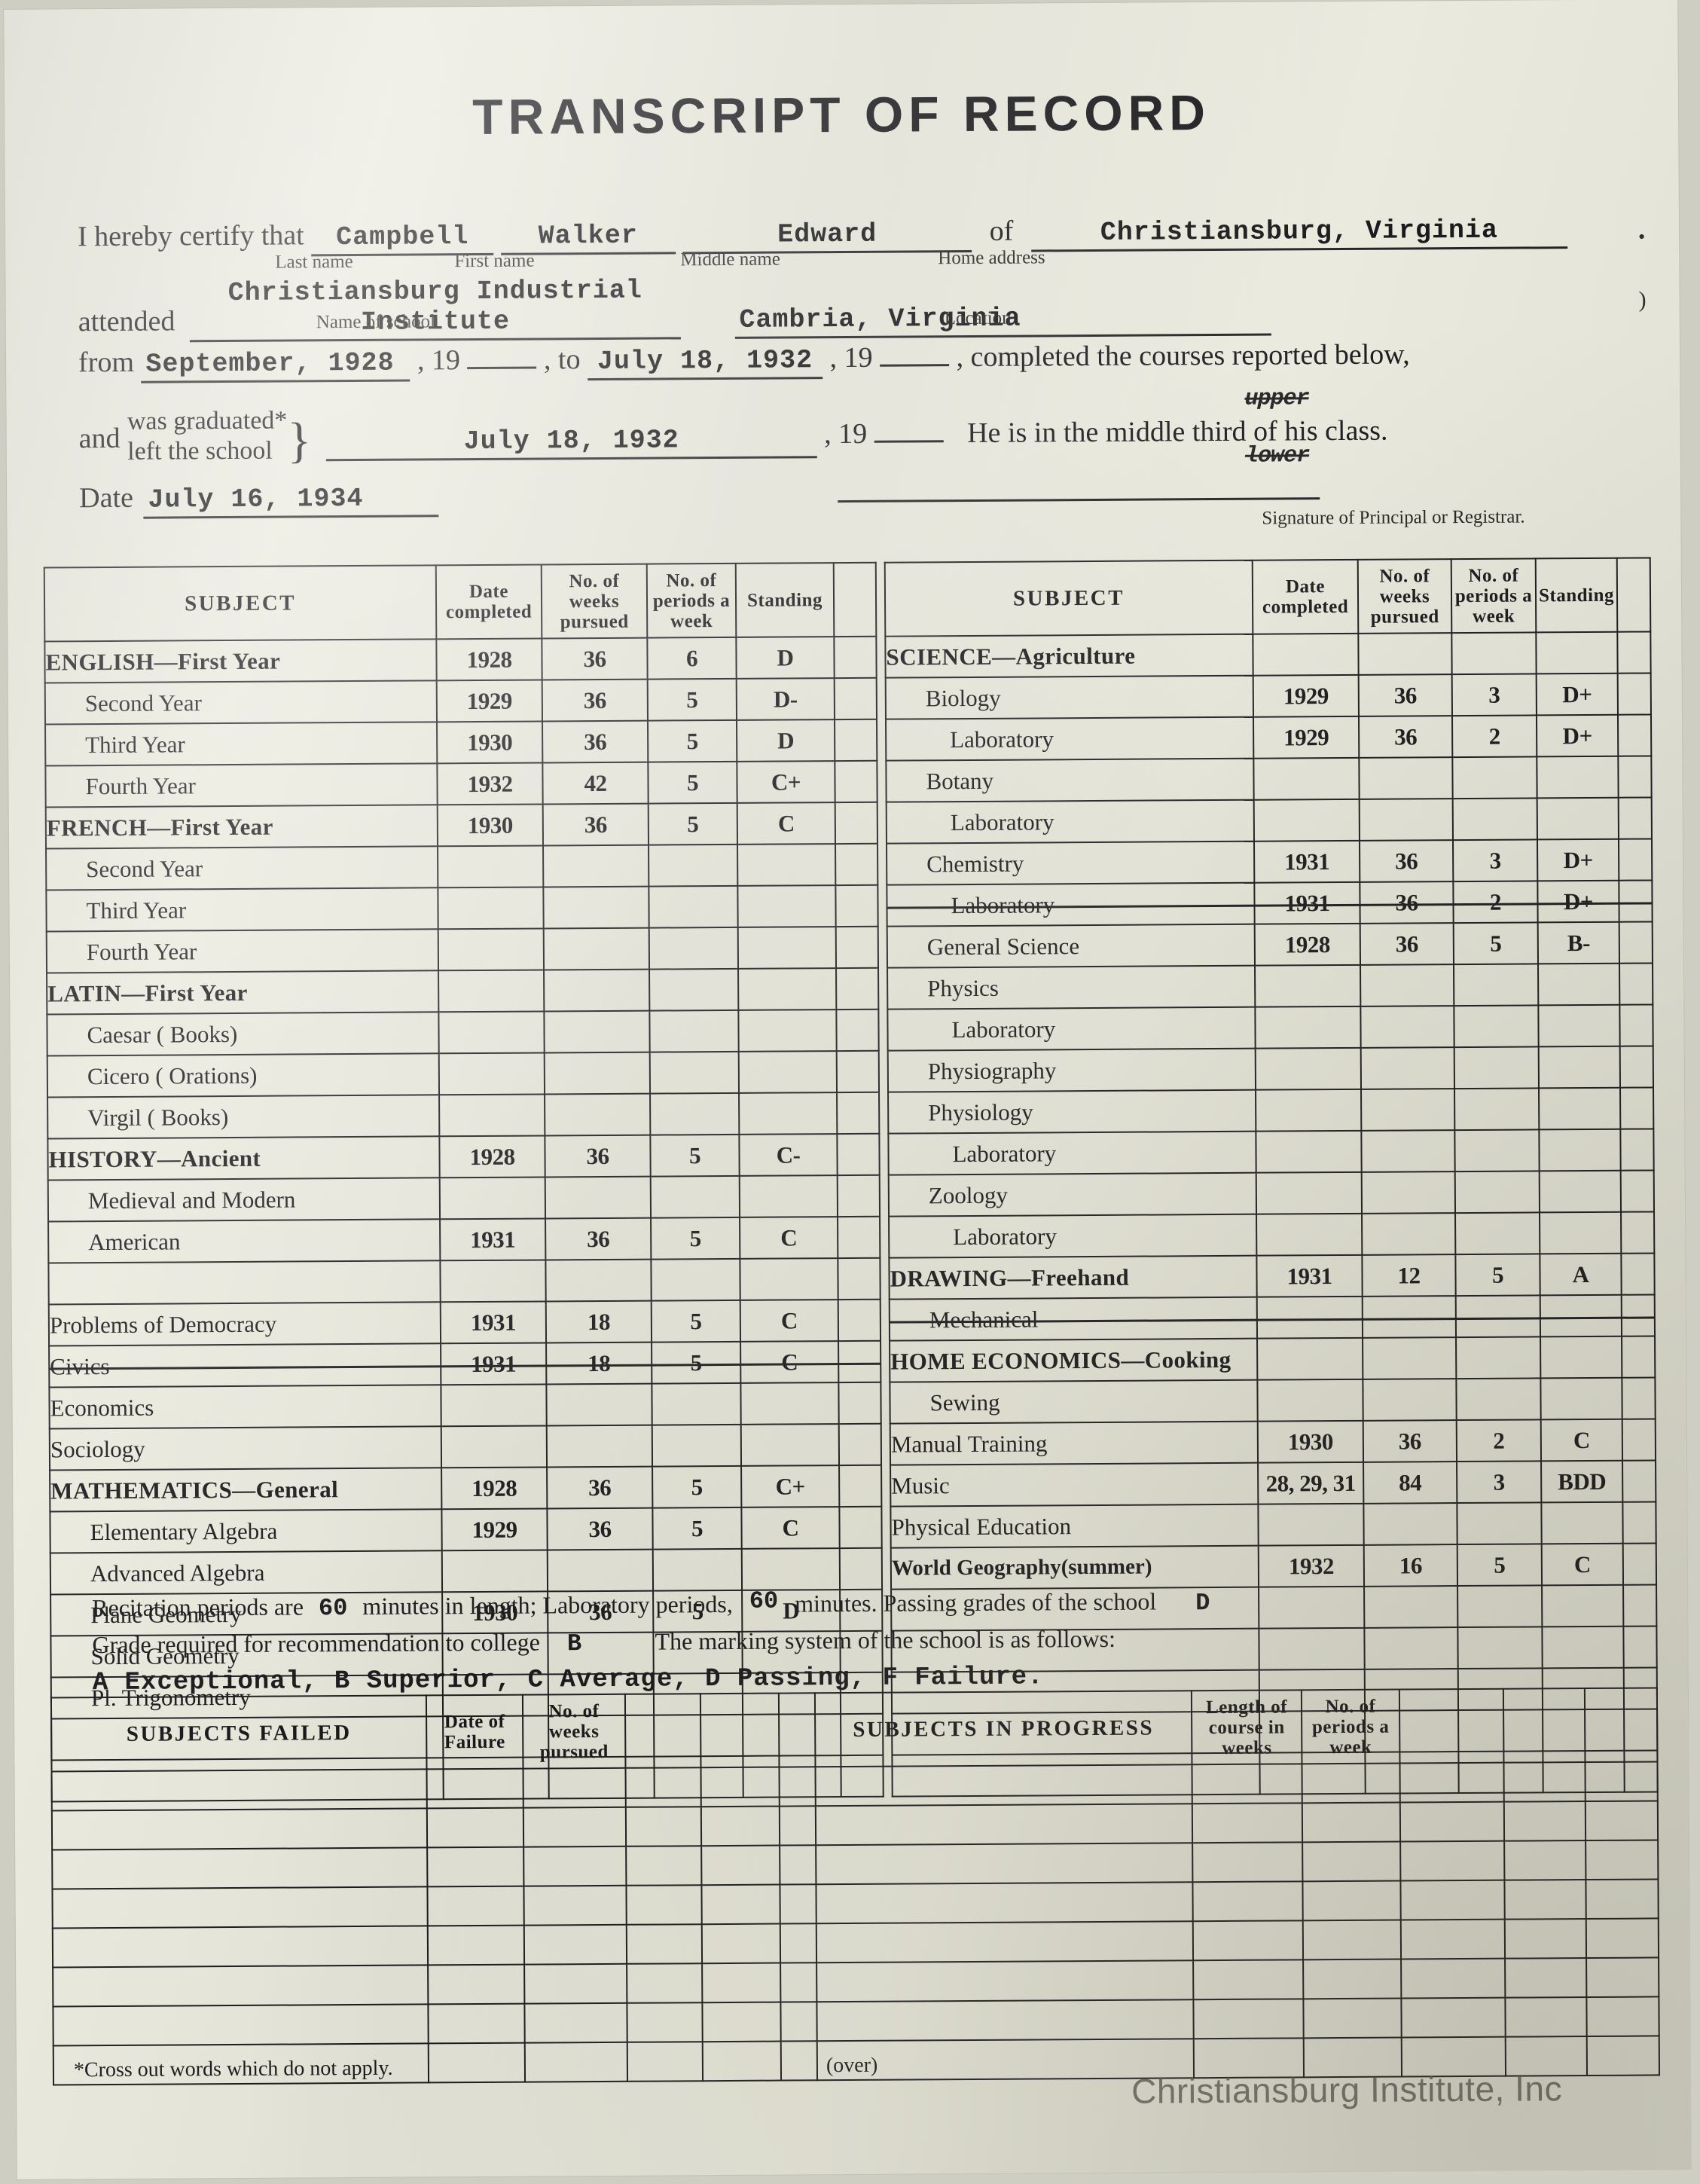 The width and height of the screenshot is (1700, 2184). Describe the element at coordinates (1273, 1400) in the screenshot. I see `table-row: Sewing` at that location.